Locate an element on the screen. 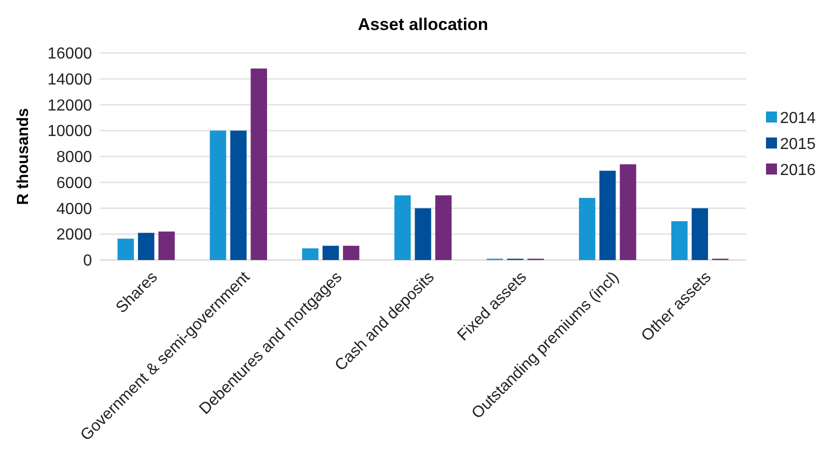 The width and height of the screenshot is (836, 472). y-axis-title: R thousands is located at coordinates (23, 156).